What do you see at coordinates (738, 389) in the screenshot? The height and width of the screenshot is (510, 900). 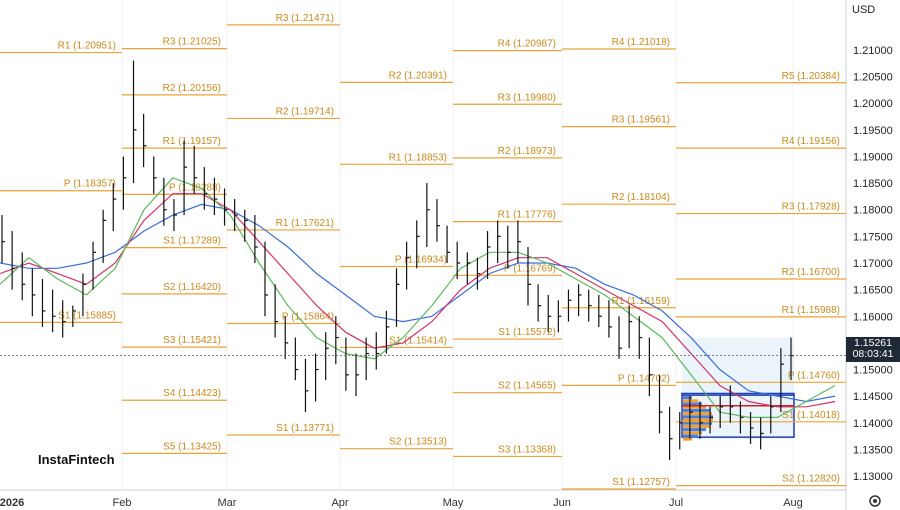 I see `volume-profile` at bounding box center [738, 389].